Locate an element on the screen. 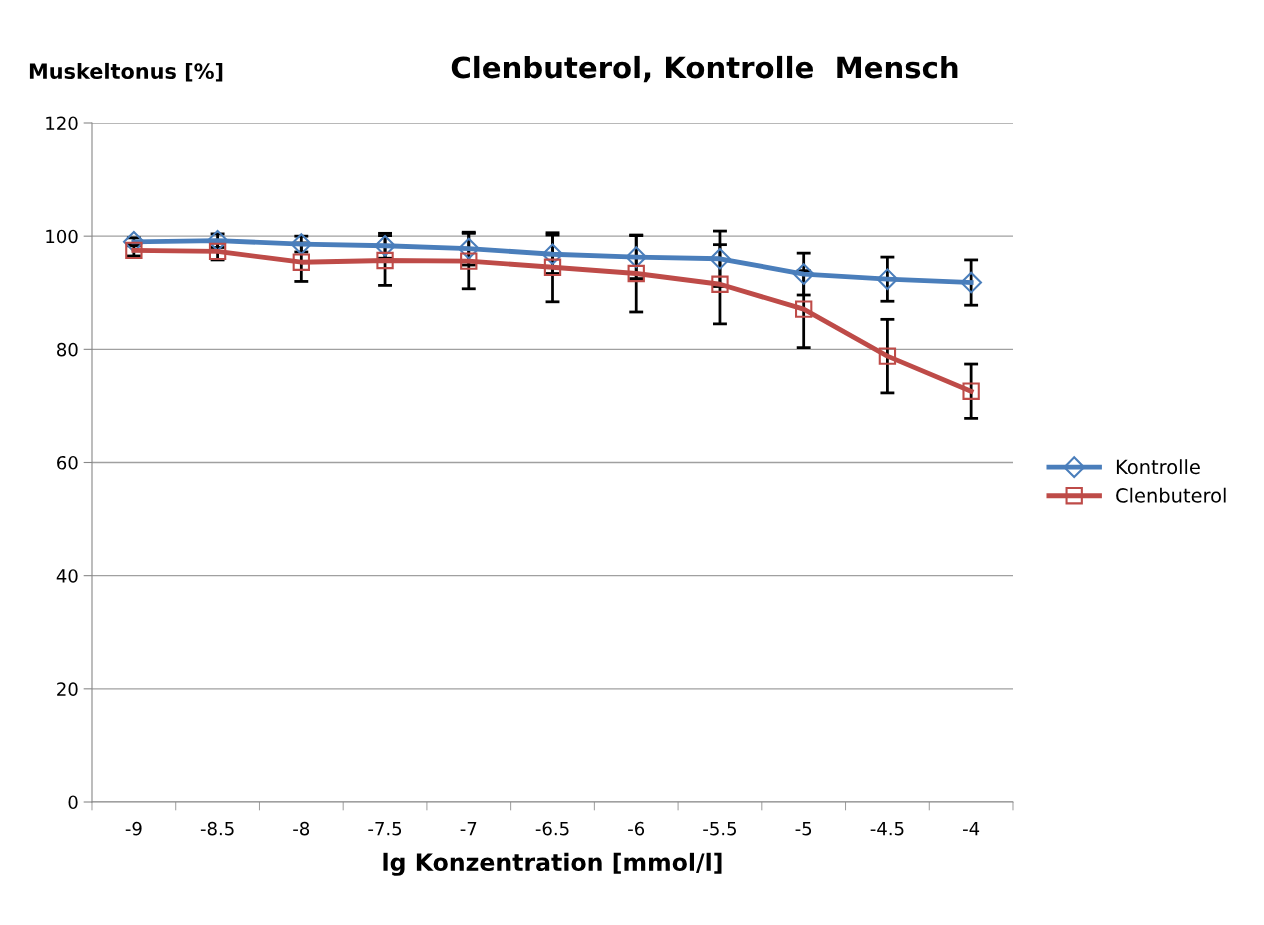 Image resolution: width=1264 pixels, height=925 pixels. y-tick-label: 100 is located at coordinates (62, 236).